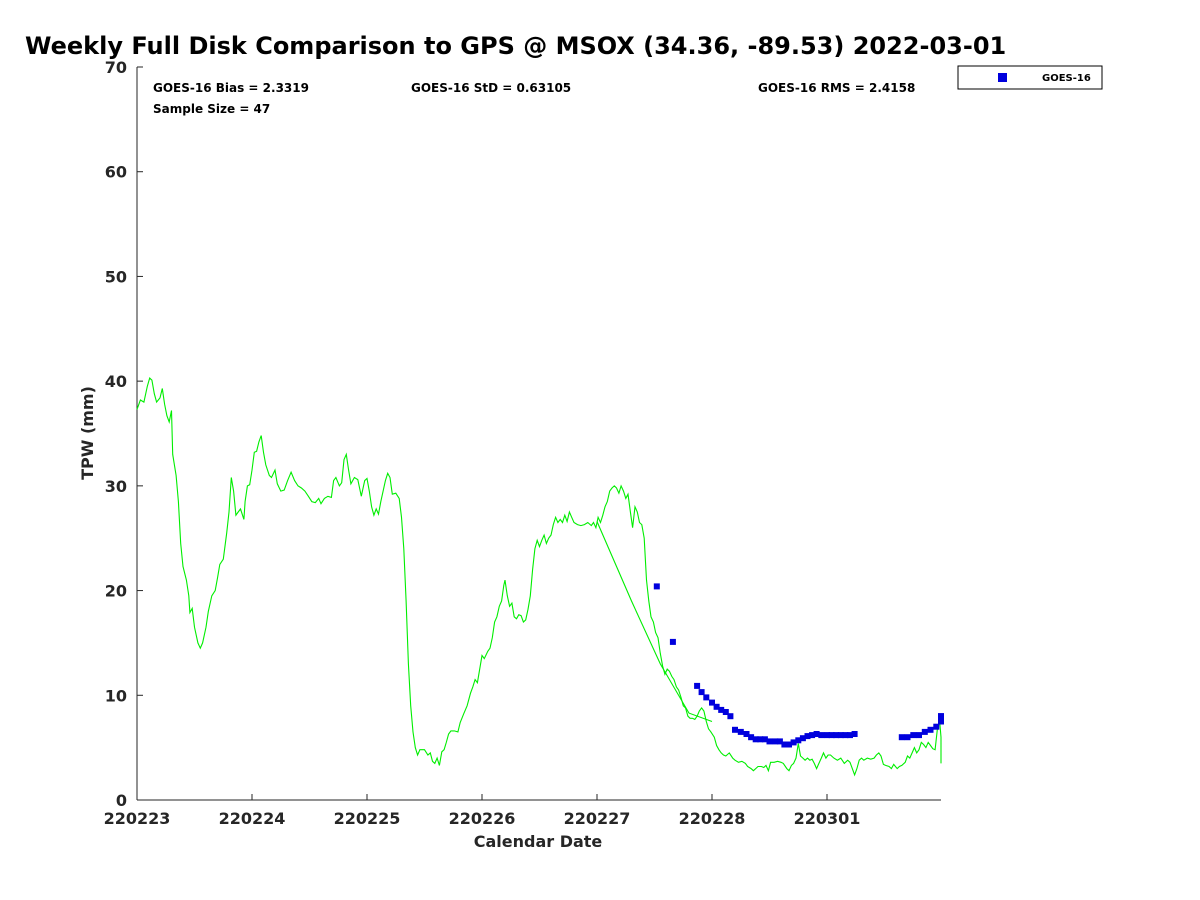 The height and width of the screenshot is (900, 1200). What do you see at coordinates (116, 276) in the screenshot?
I see `y-tick-label: 50` at bounding box center [116, 276].